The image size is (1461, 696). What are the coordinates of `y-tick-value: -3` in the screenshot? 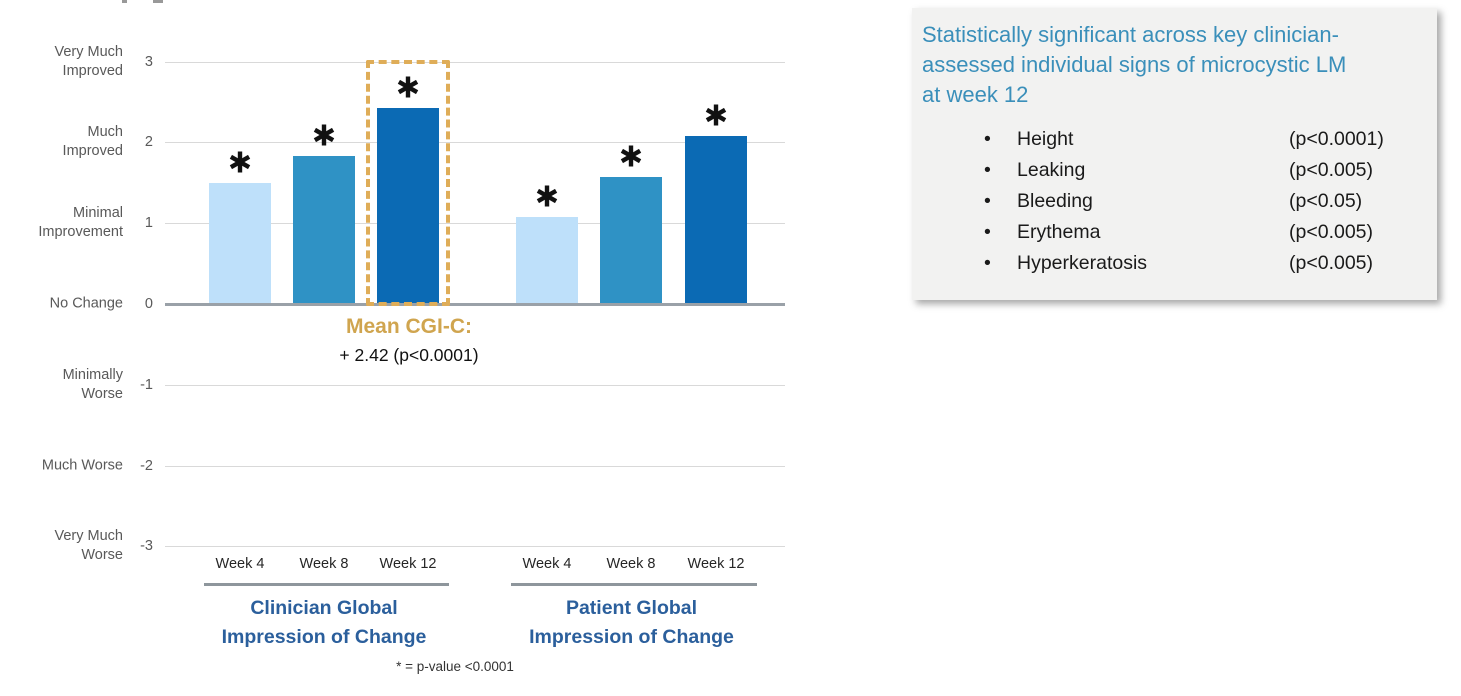 It's located at (146, 546).